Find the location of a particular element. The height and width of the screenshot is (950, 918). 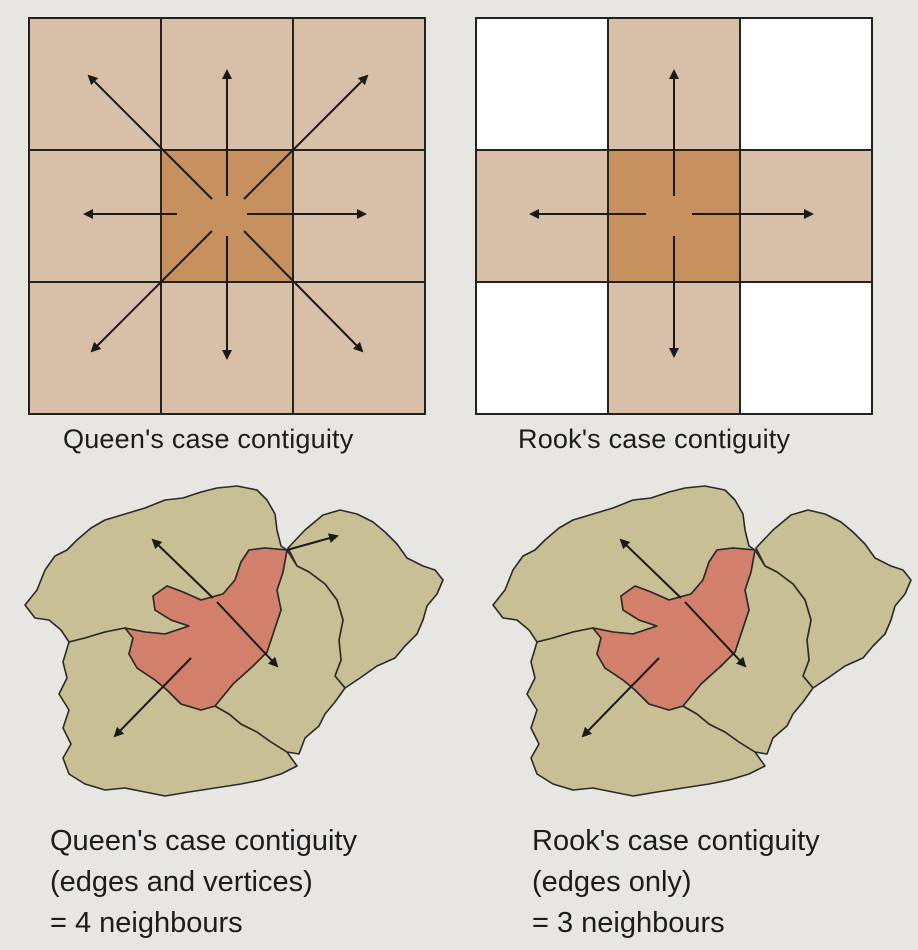

caption-line-2: (edges only) is located at coordinates (612, 882).